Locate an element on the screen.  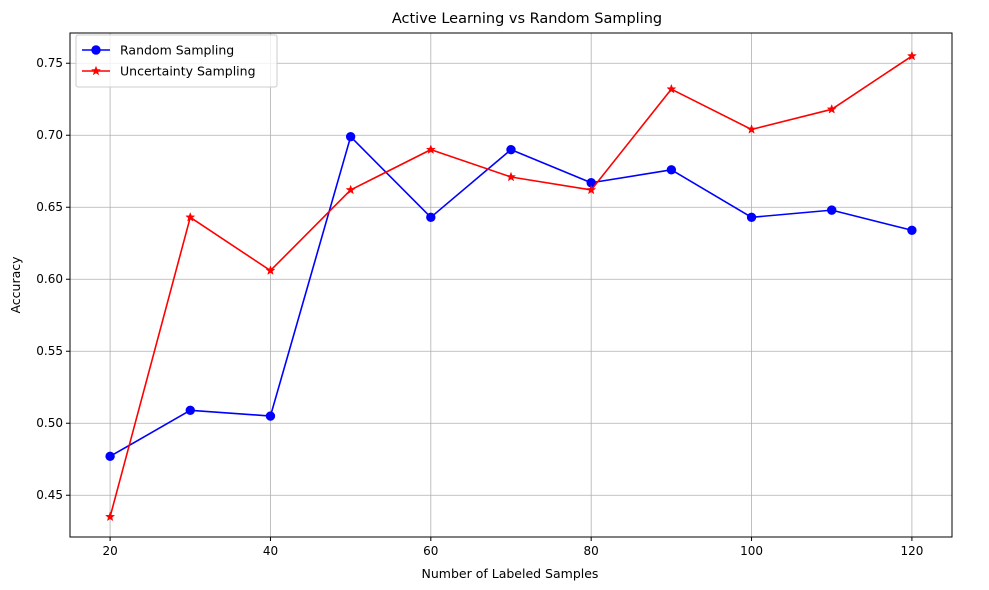
x-tick-label: 40 is located at coordinates (270, 551).